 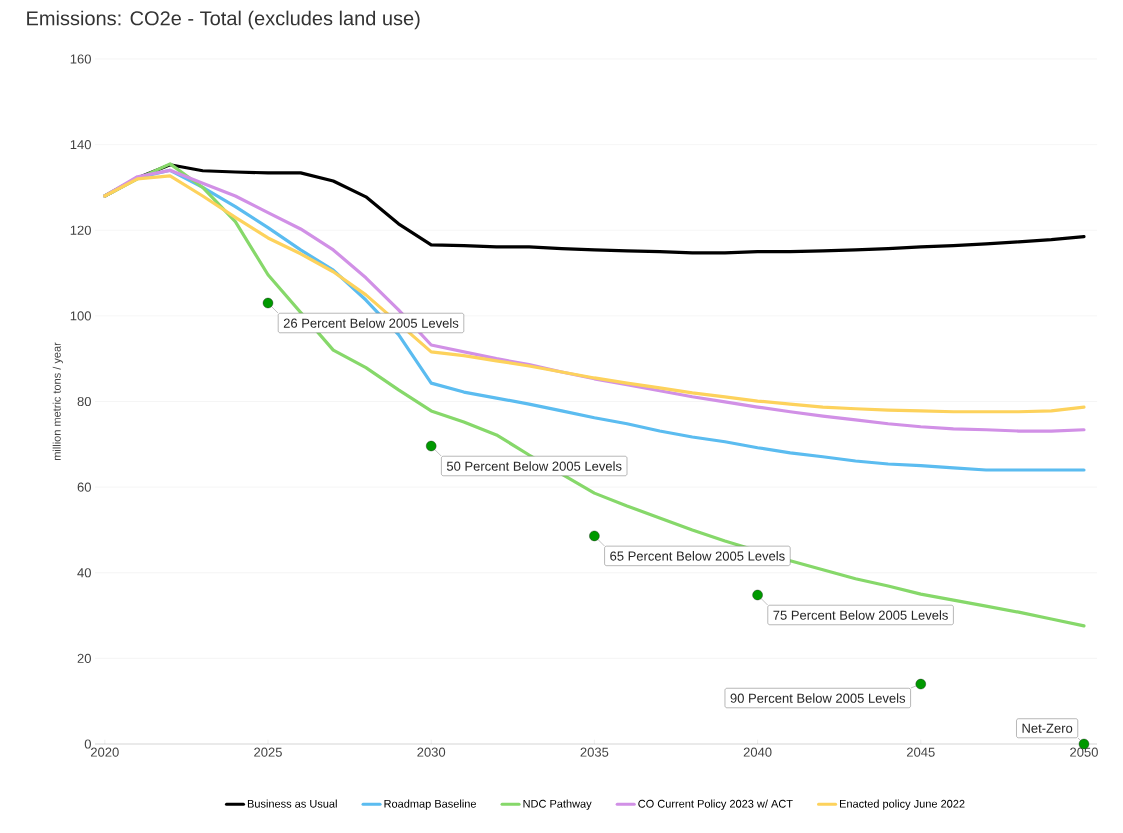 I want to click on y-tick-label: 140, so click(x=80, y=145).